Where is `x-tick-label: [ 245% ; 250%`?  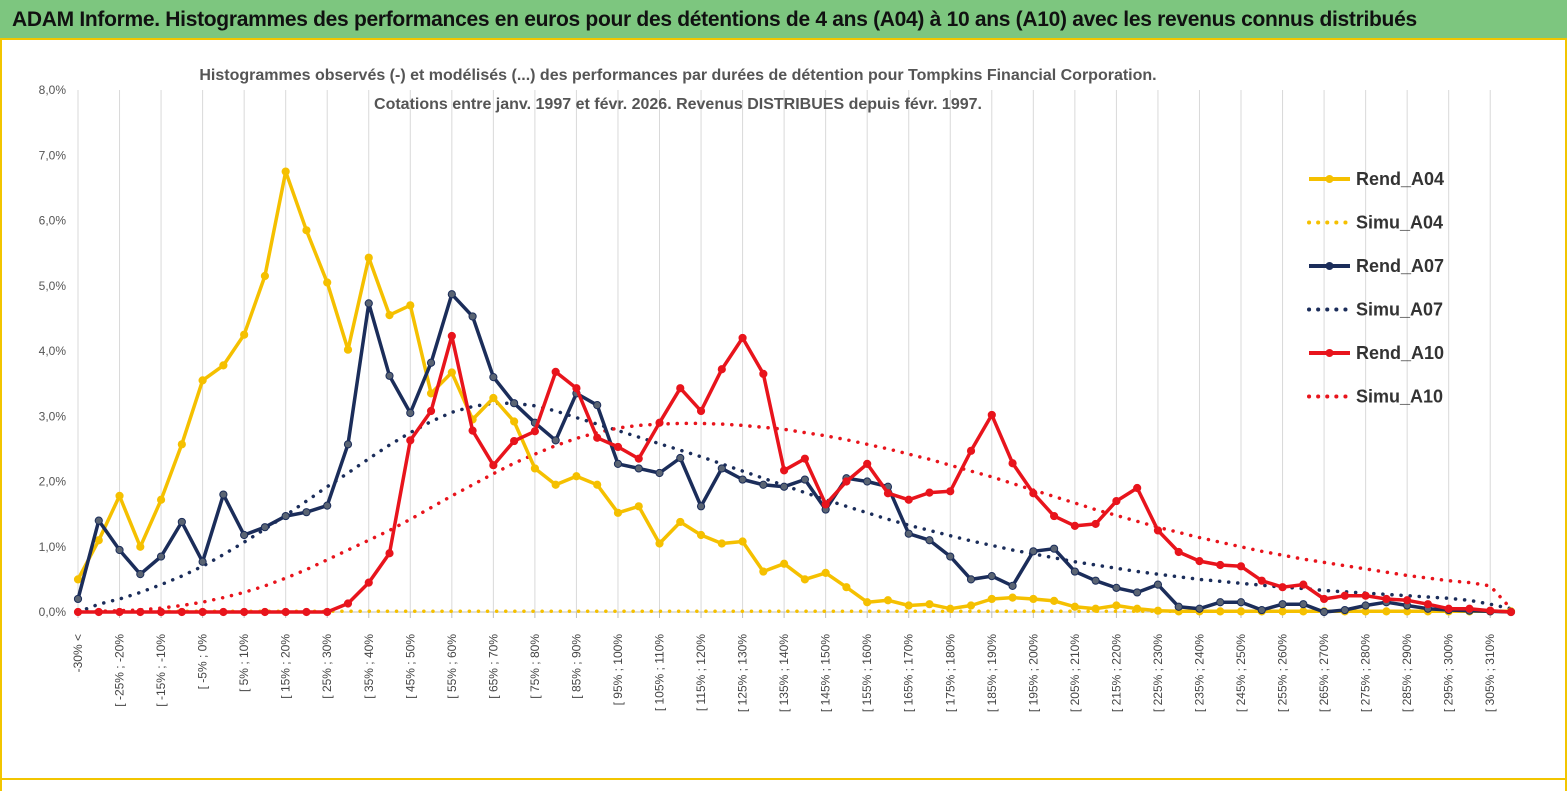
x-tick-label: [ 245% ; 250% is located at coordinates (1241, 673).